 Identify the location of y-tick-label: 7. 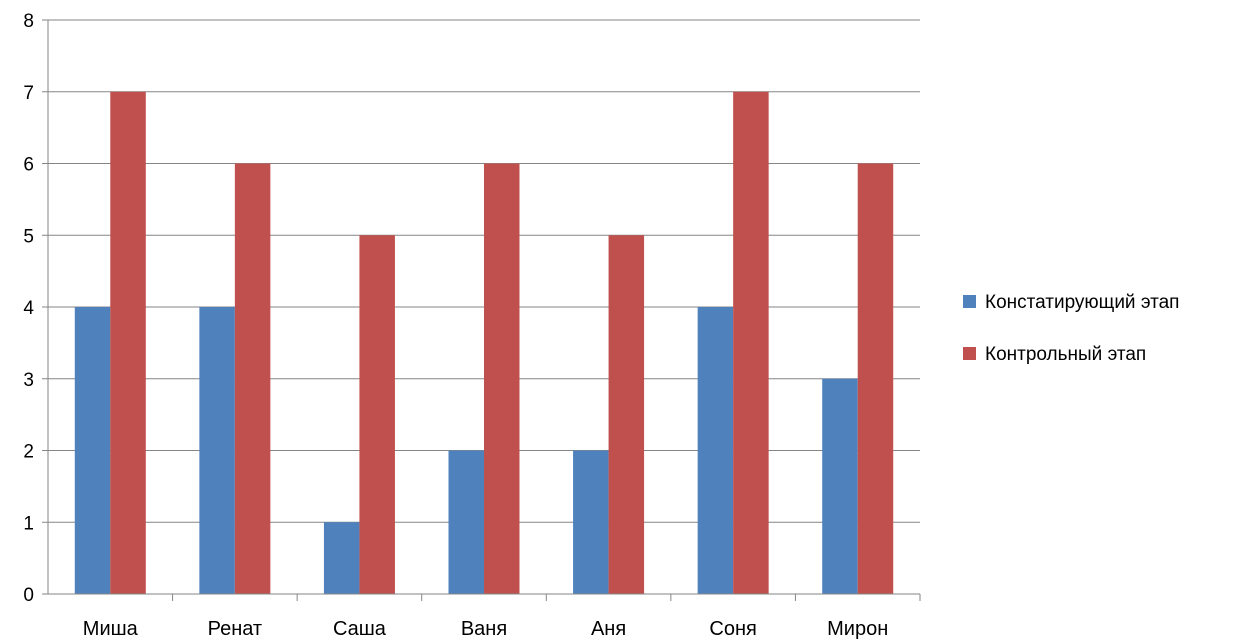
(28, 93).